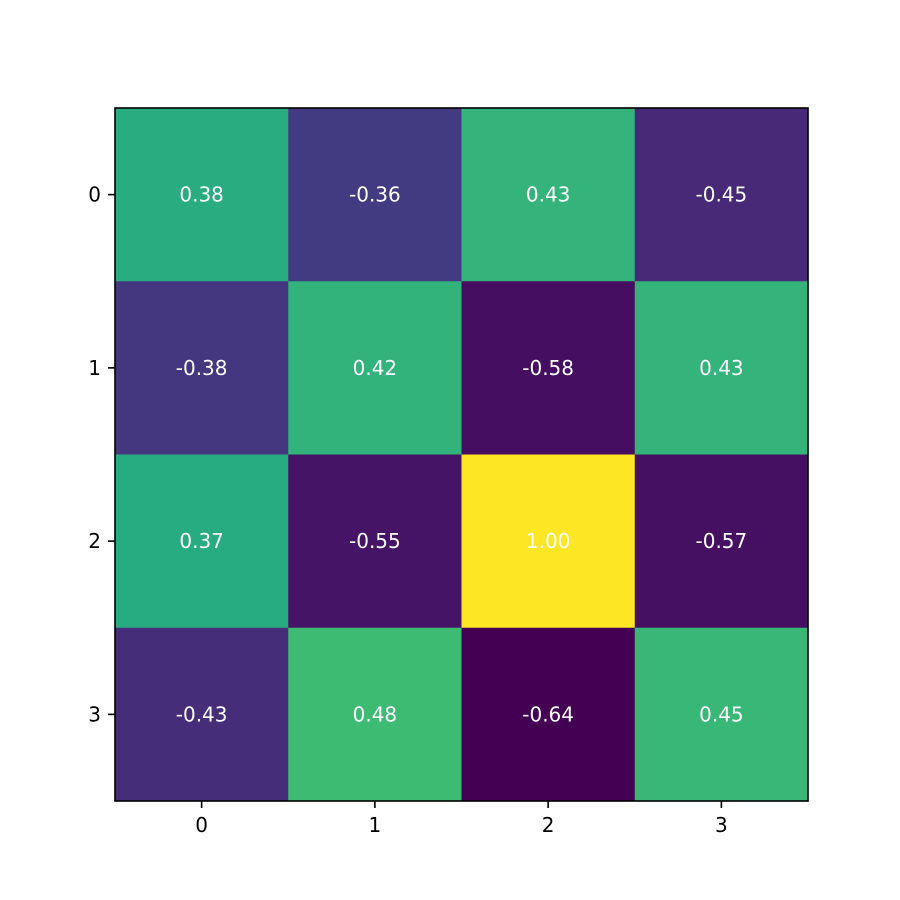 The image size is (900, 900). I want to click on cell-value-label-r0-c1: -0.36, so click(375, 195).